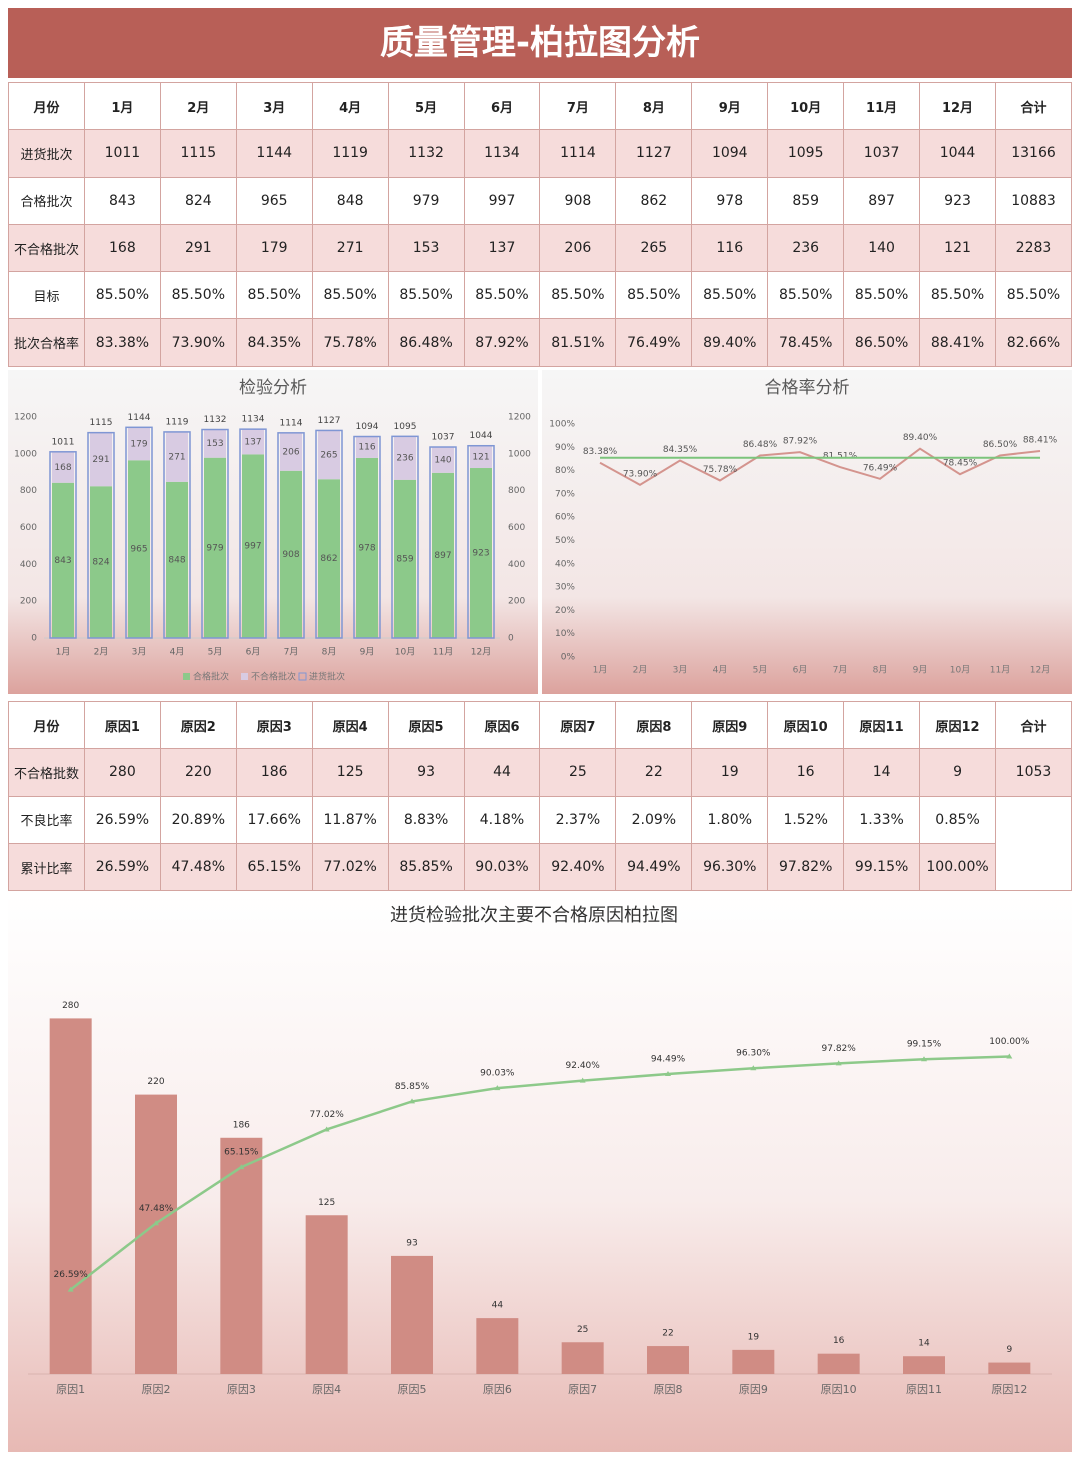 The height and width of the screenshot is (1459, 1080). I want to click on table-cell: 100.00%, so click(957, 867).